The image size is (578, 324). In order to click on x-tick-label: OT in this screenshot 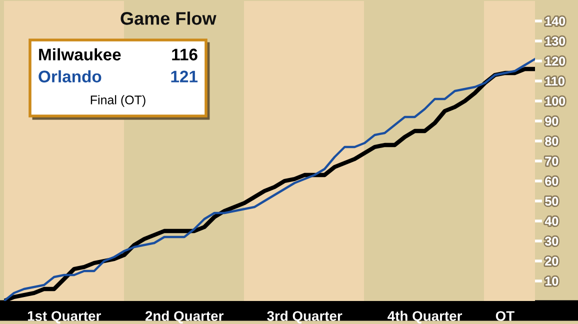, I will do `click(505, 316)`.